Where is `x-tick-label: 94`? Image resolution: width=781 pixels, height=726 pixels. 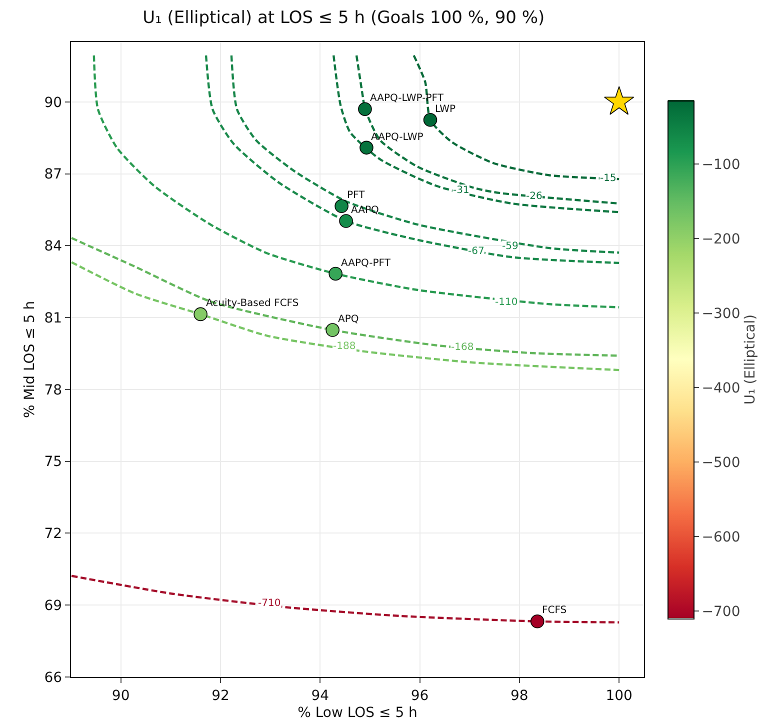
x-tick-label: 94 is located at coordinates (320, 696).